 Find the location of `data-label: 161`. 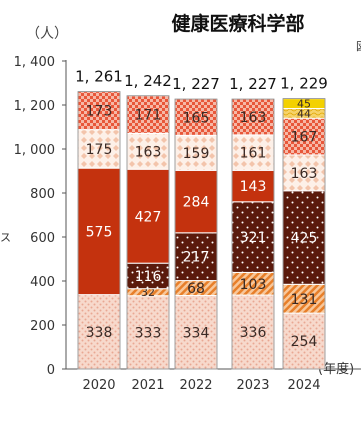

data-label: 161 is located at coordinates (253, 154).